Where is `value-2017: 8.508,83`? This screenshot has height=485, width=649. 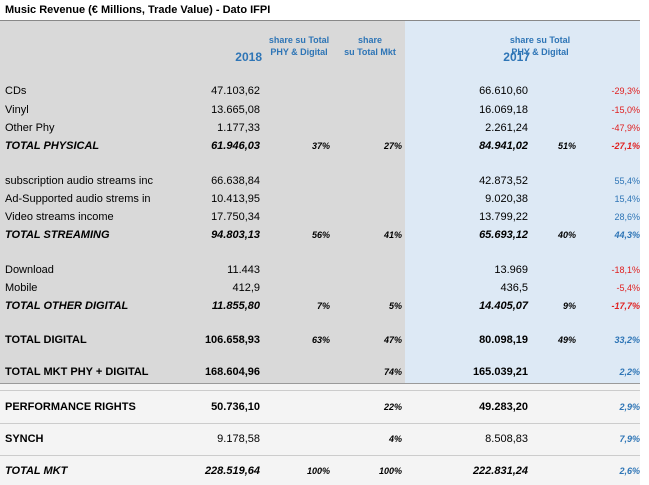
value-2017: 8.508,83 is located at coordinates (506, 439).